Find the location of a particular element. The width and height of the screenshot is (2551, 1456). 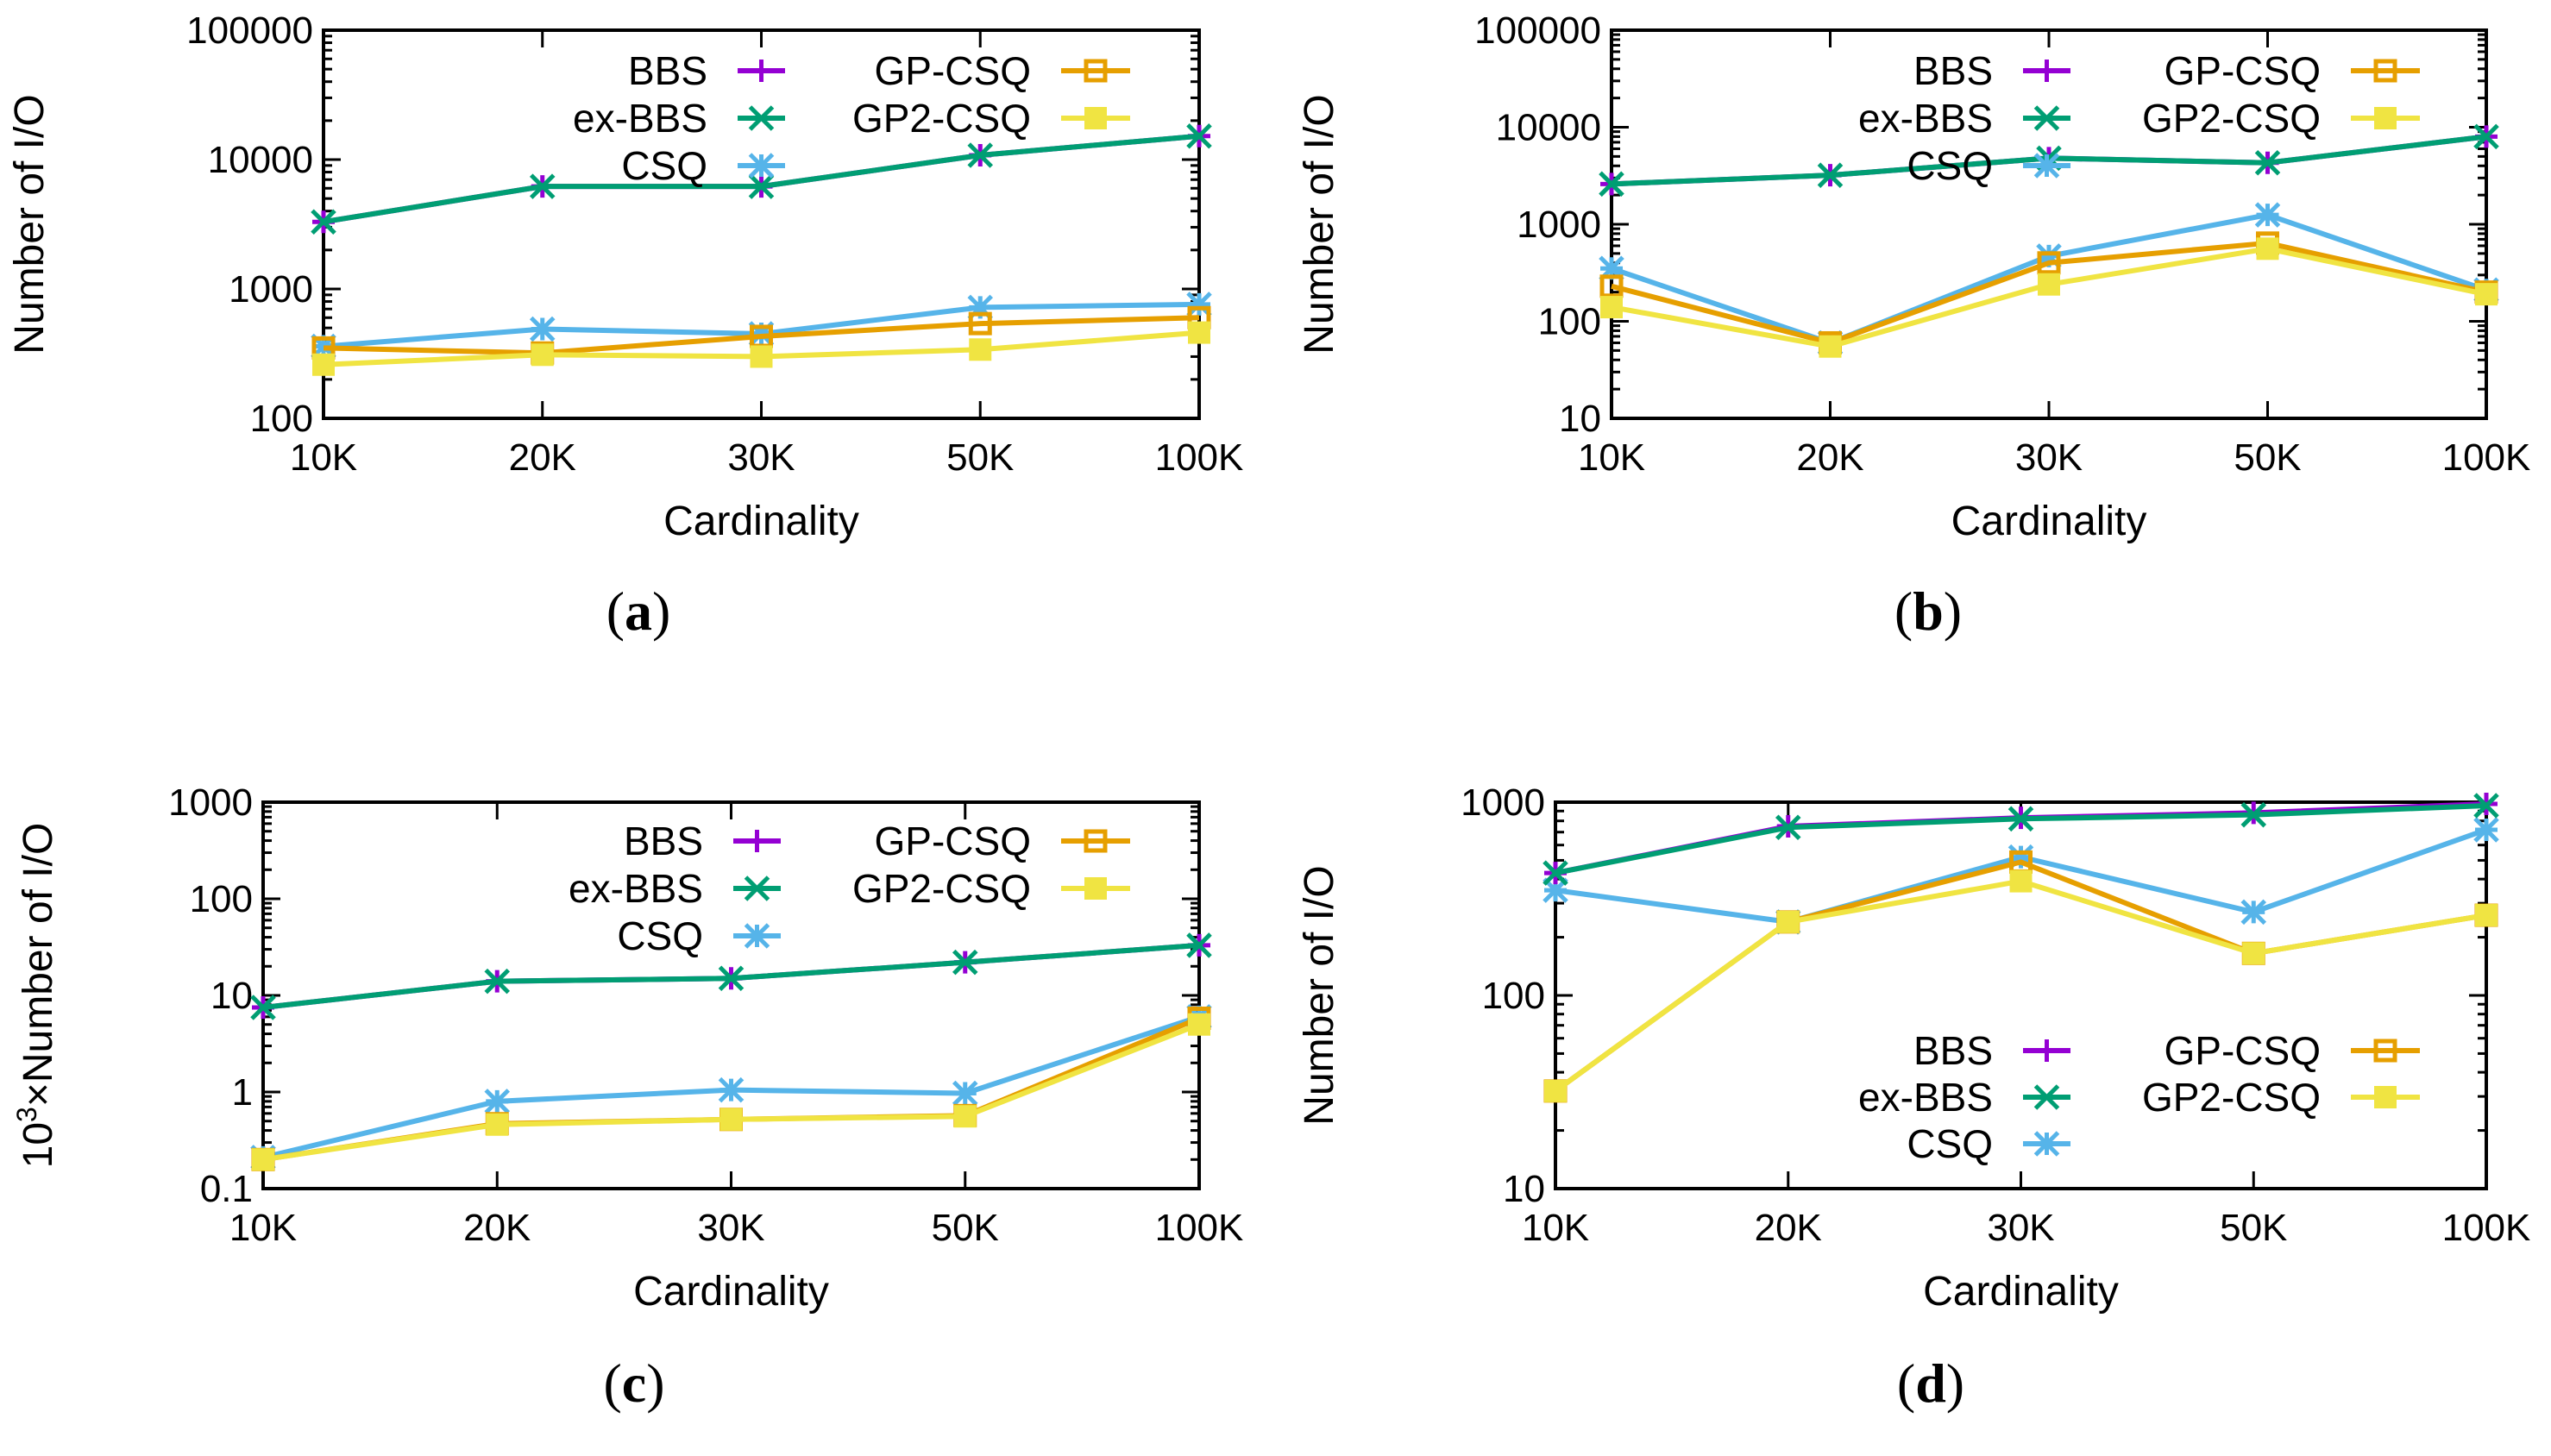

y-tick-label: 0.1 is located at coordinates (226, 1189).